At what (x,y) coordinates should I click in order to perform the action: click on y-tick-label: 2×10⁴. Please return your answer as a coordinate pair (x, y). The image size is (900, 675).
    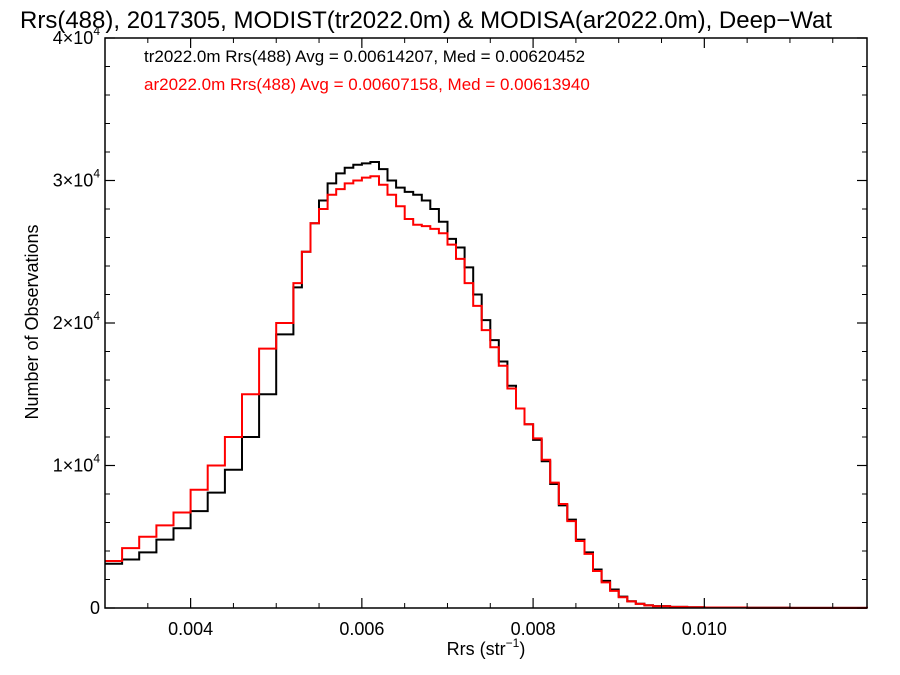
    Looking at the image, I should click on (77, 321).